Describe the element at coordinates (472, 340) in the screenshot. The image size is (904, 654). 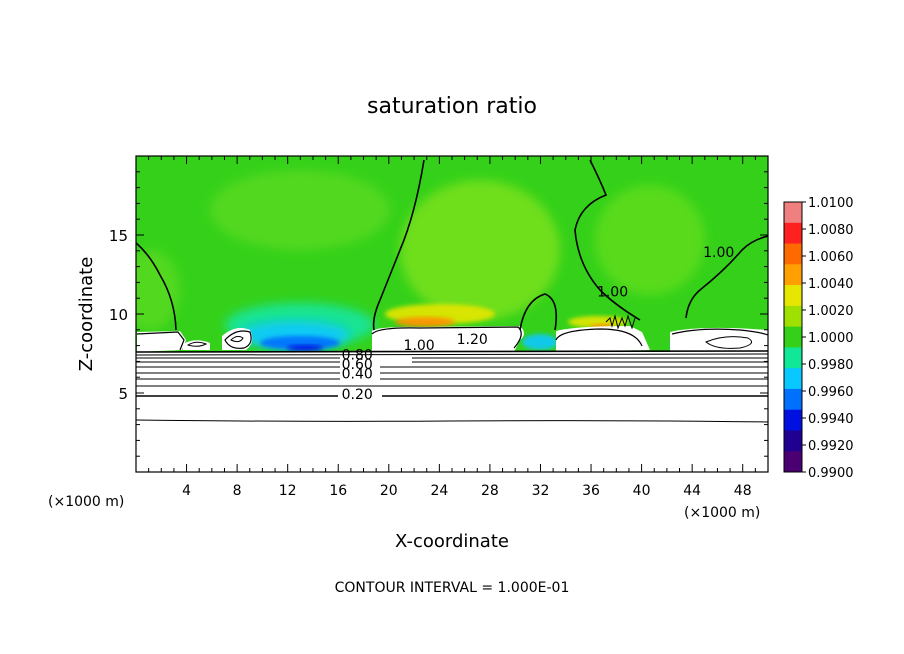
I see `contour-label: 1.20` at that location.